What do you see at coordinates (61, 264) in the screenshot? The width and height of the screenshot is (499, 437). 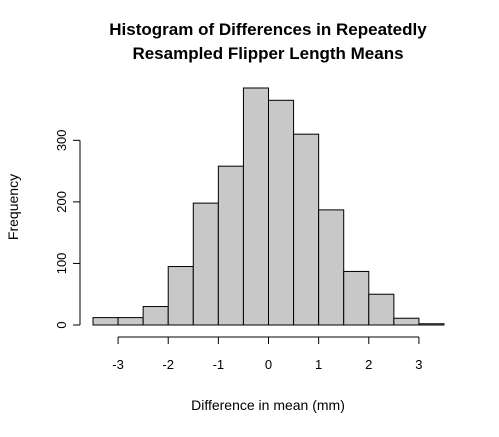 I see `y-tick-label-1: 100` at bounding box center [61, 264].